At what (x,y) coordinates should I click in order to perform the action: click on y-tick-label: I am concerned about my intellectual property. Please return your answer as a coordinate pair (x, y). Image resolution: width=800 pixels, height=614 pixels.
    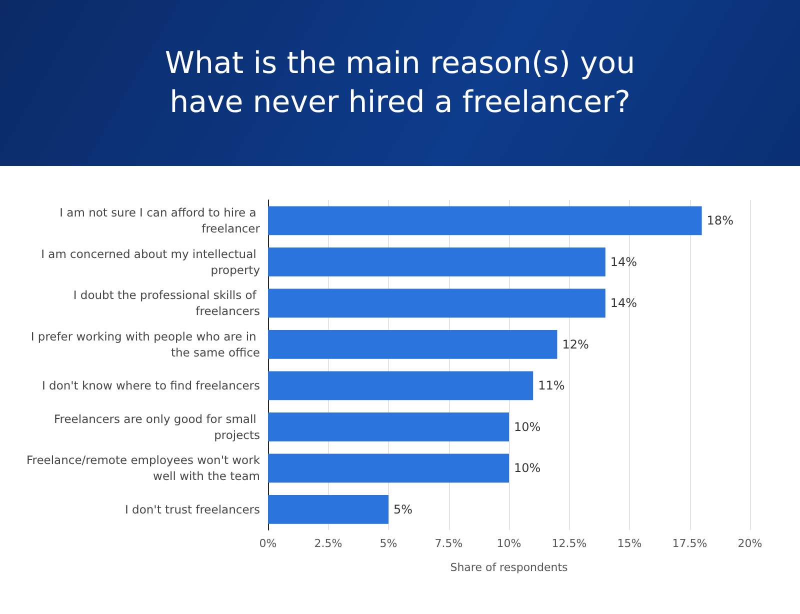
    Looking at the image, I should click on (150, 261).